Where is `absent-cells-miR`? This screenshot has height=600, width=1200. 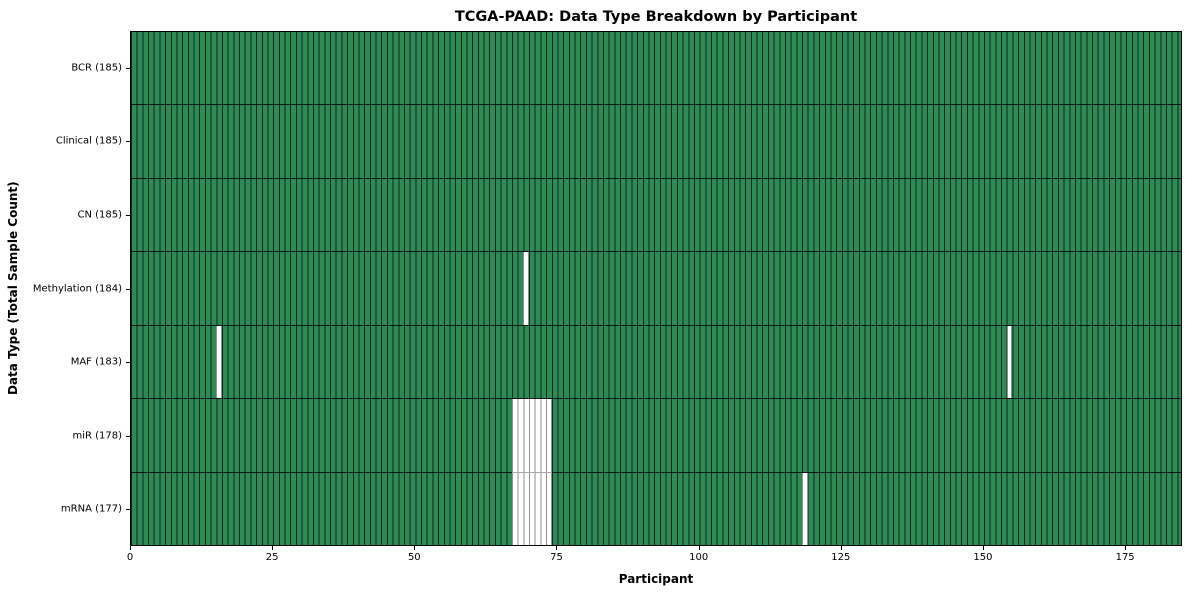
absent-cells-miR is located at coordinates (531, 435).